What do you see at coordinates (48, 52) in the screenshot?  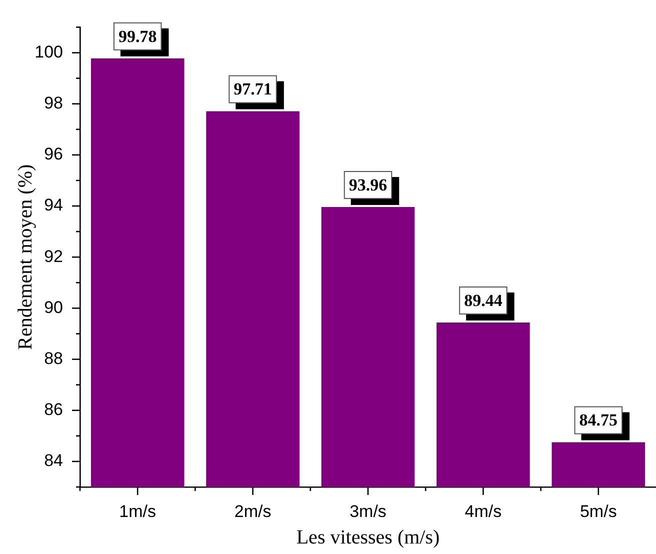 I see `y-tick-label: 100` at bounding box center [48, 52].